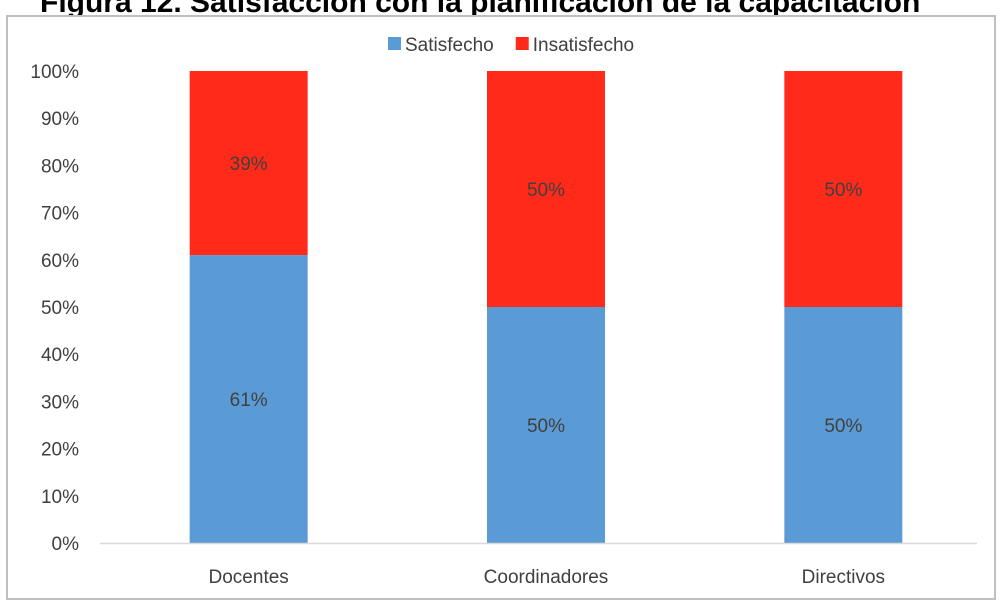  Describe the element at coordinates (546, 577) in the screenshot. I see `x-tick-label: Coordinadores` at that location.